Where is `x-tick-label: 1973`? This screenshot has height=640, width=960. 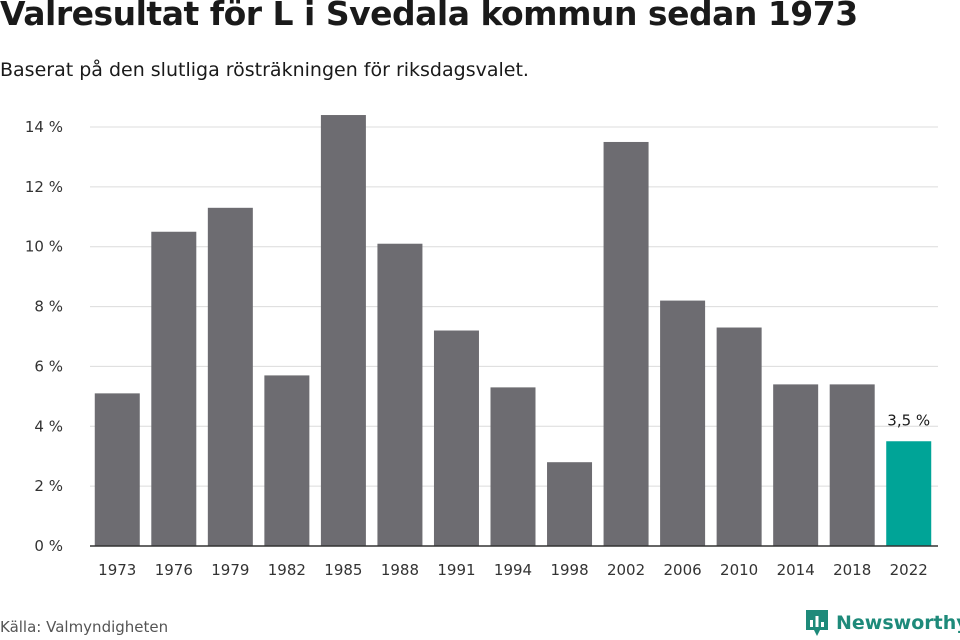
x-tick-label: 1973 is located at coordinates (117, 570).